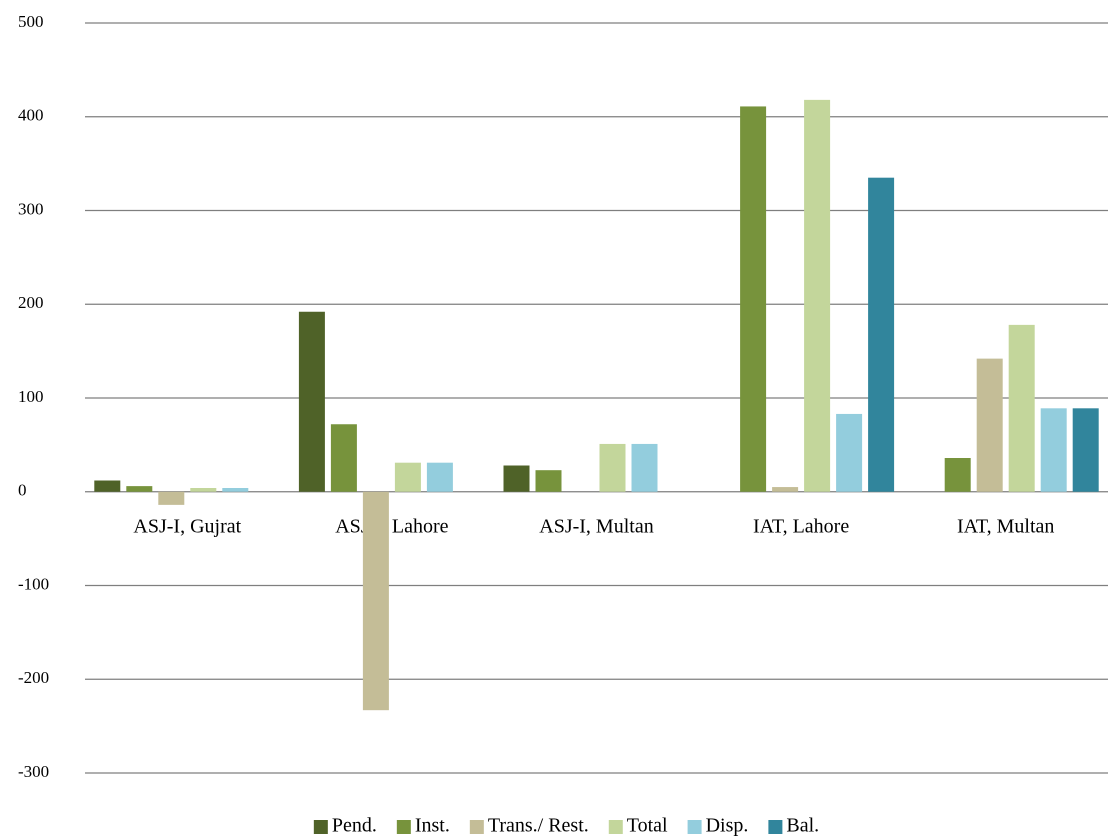 This screenshot has height=840, width=1110. I want to click on y-tick-label: 300, so click(31, 208).